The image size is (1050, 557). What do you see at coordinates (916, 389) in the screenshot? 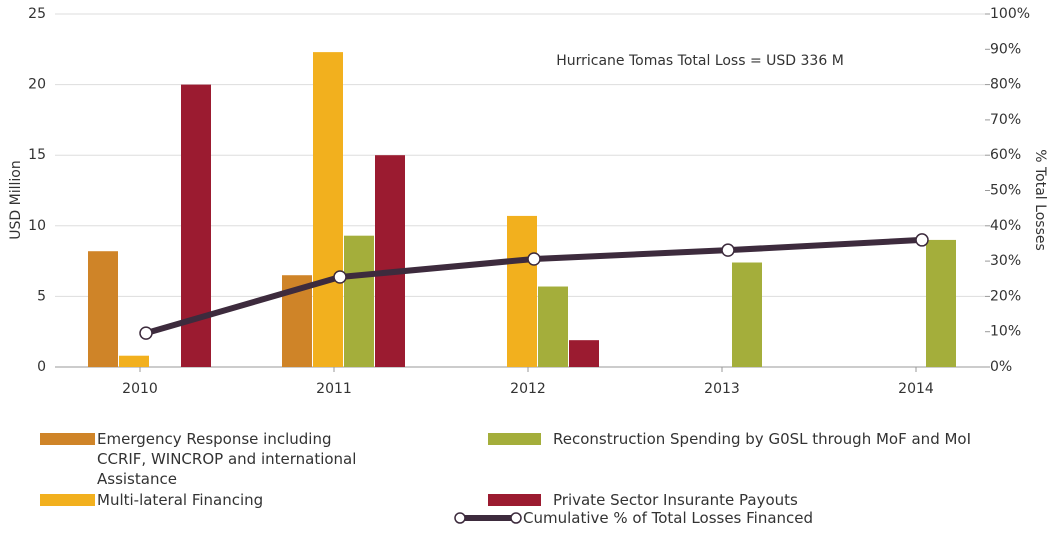
I see `x-tick-label: 2014` at bounding box center [916, 389].